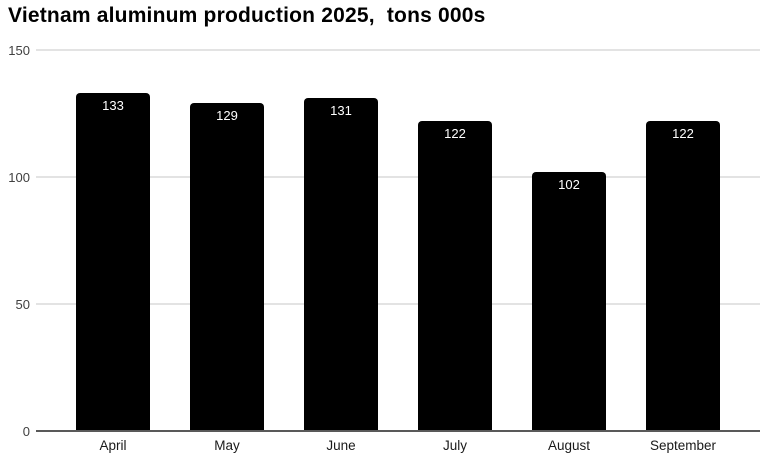  Describe the element at coordinates (683, 445) in the screenshot. I see `x-axis-tick-label-september: September` at that location.